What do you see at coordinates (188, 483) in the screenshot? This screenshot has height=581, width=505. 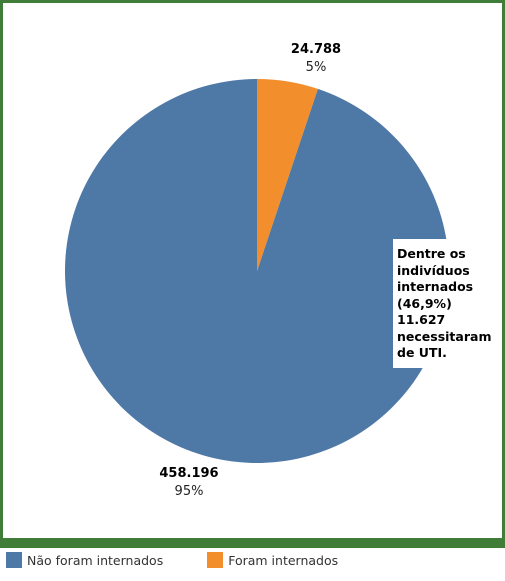 I see `value-label-nao-foram-internados: 458.196 95%` at bounding box center [188, 483].